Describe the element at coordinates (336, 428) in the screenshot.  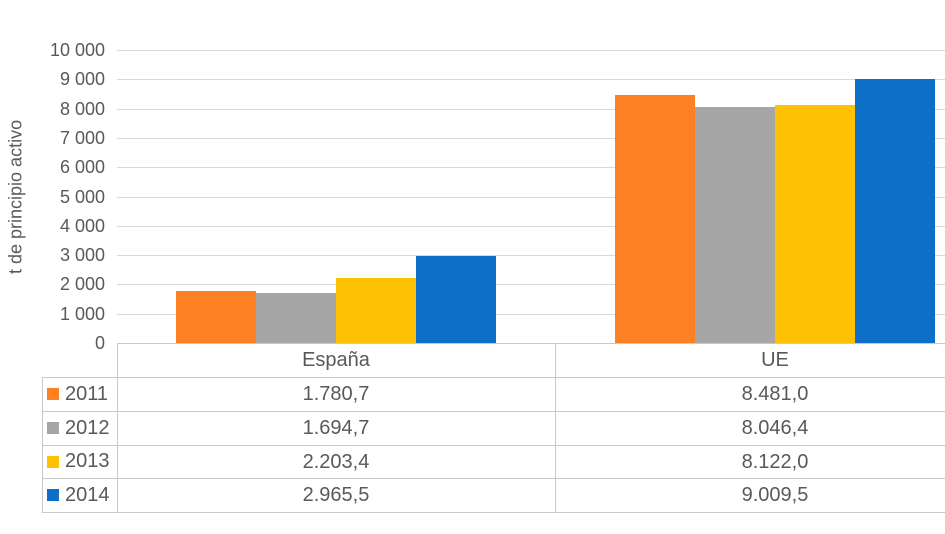
I see `table-cell-2012-espana: 1.694,7` at that location.